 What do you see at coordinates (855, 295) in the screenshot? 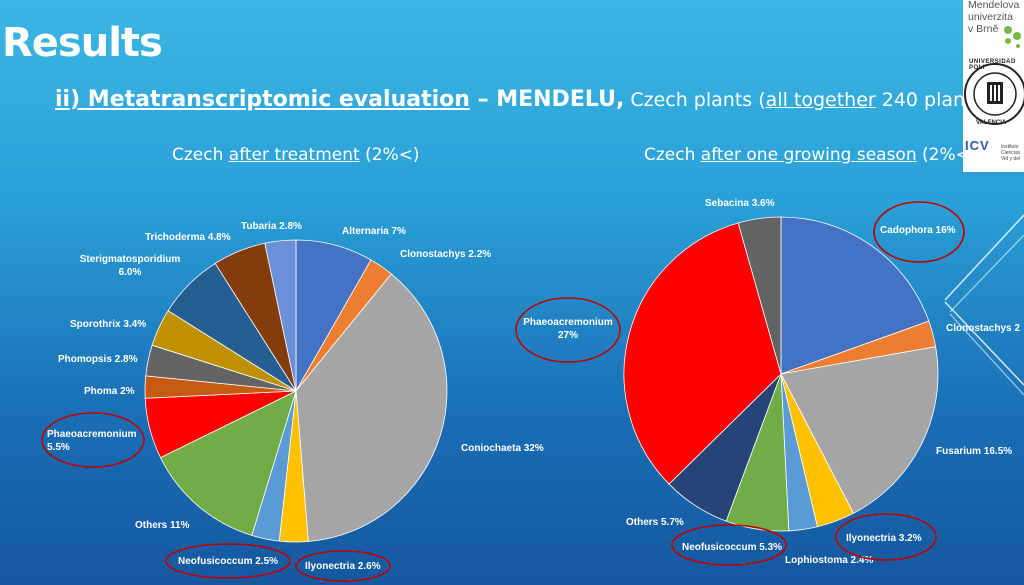
I see `pie-slice-cadophora` at bounding box center [855, 295].